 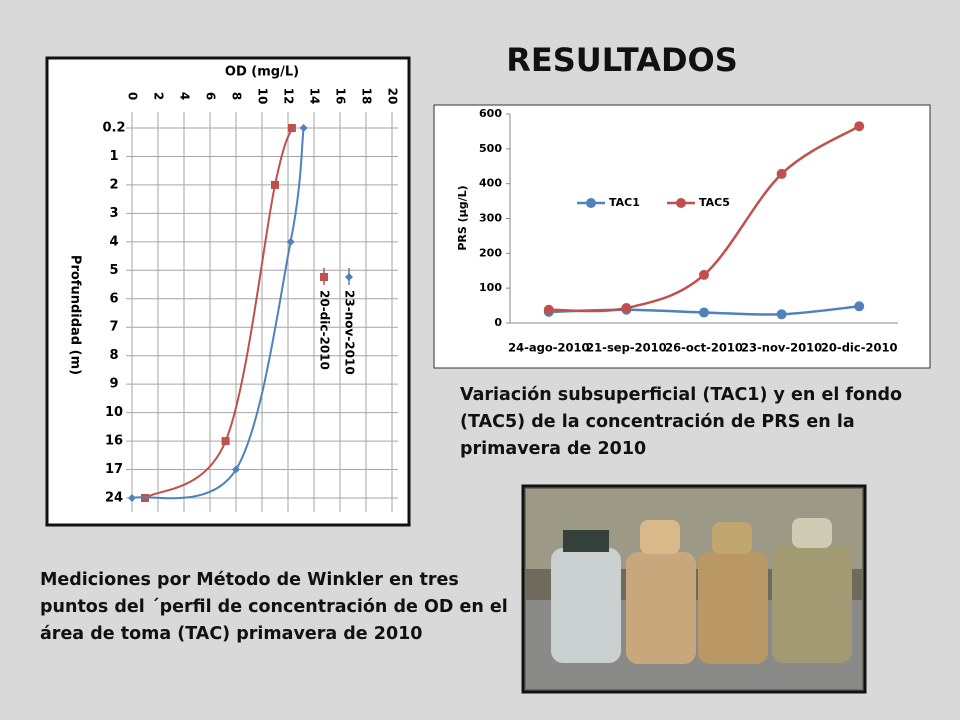 What do you see at coordinates (490, 148) in the screenshot?
I see `y-tick-label: 500` at bounding box center [490, 148].